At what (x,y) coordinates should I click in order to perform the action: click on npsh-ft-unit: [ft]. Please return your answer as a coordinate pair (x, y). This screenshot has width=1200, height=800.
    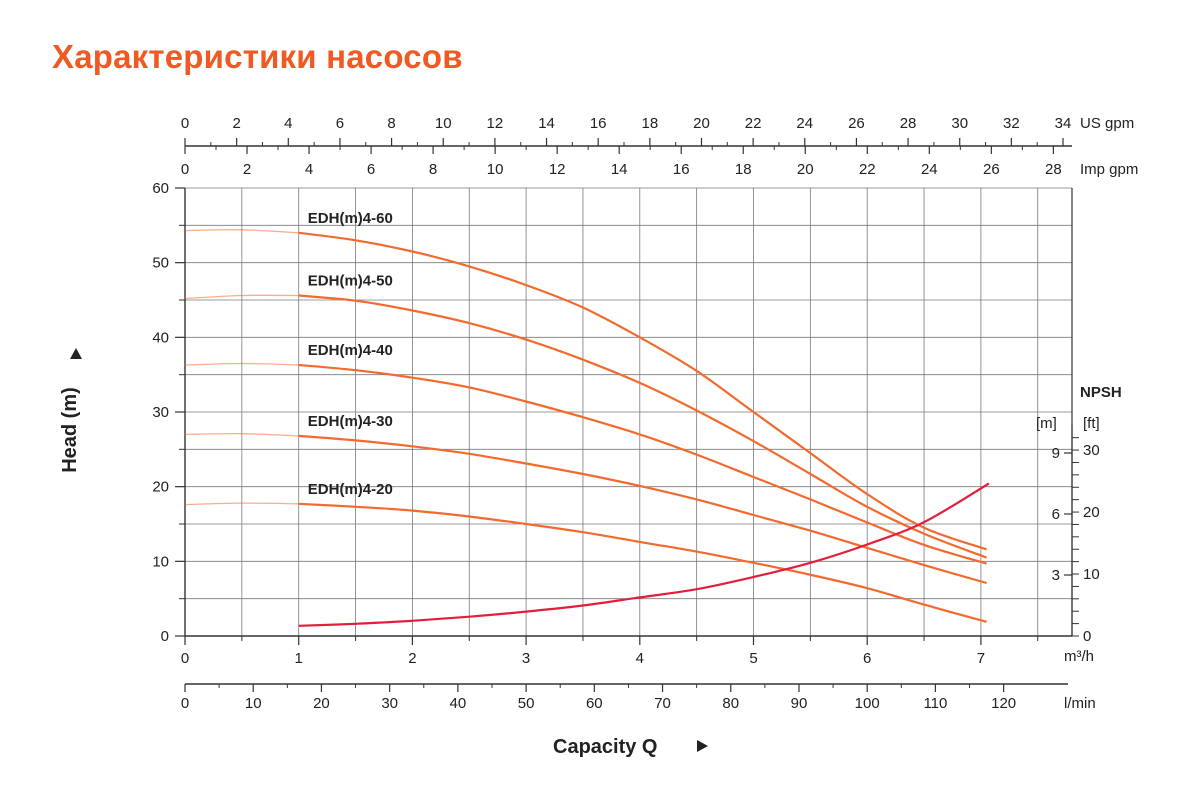
    Looking at the image, I should click on (1091, 423).